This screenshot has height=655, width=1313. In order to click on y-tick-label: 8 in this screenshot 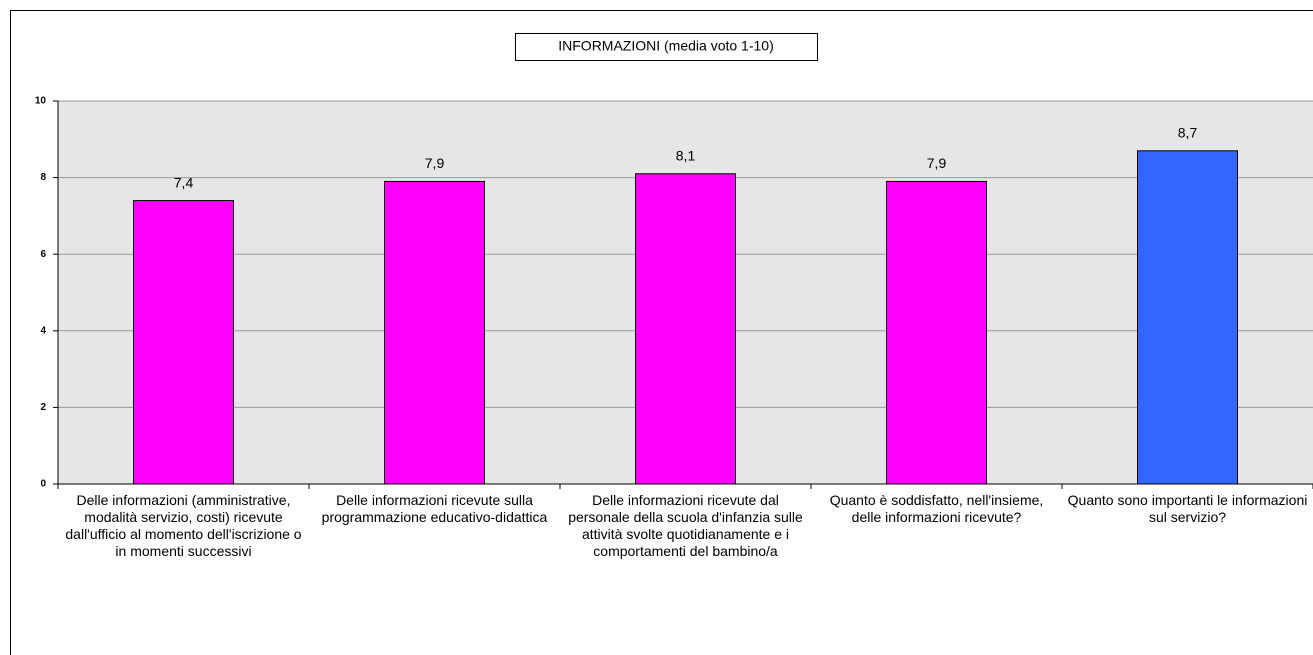, I will do `click(43, 177)`.